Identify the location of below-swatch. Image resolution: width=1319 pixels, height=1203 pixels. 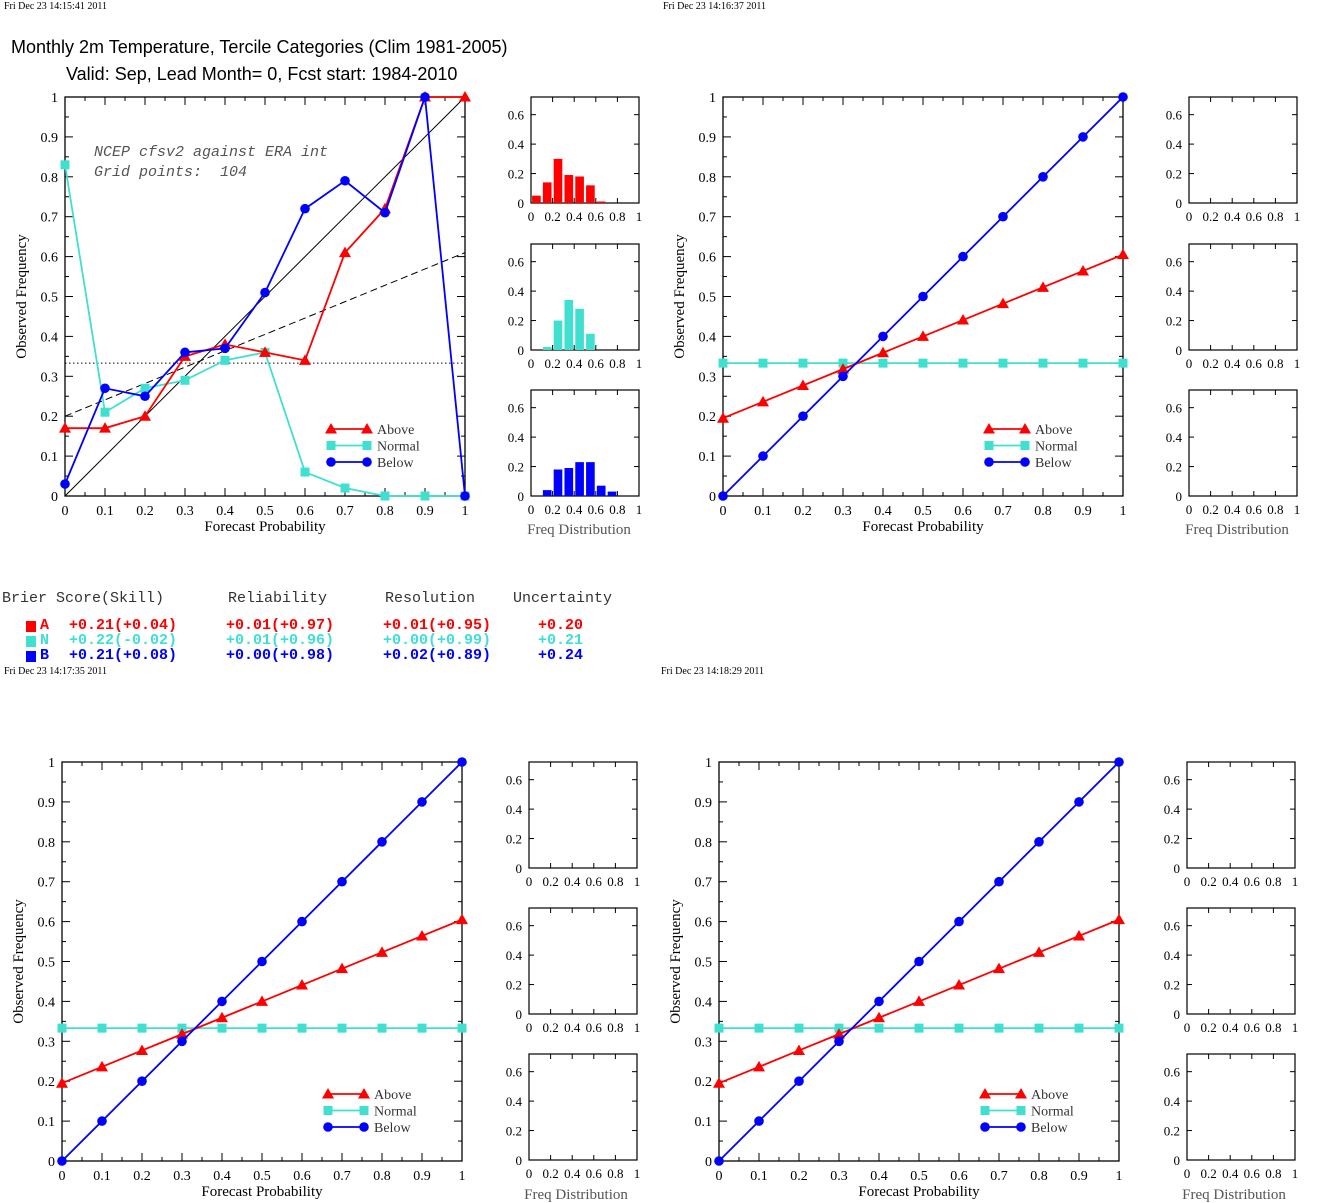
(31, 656).